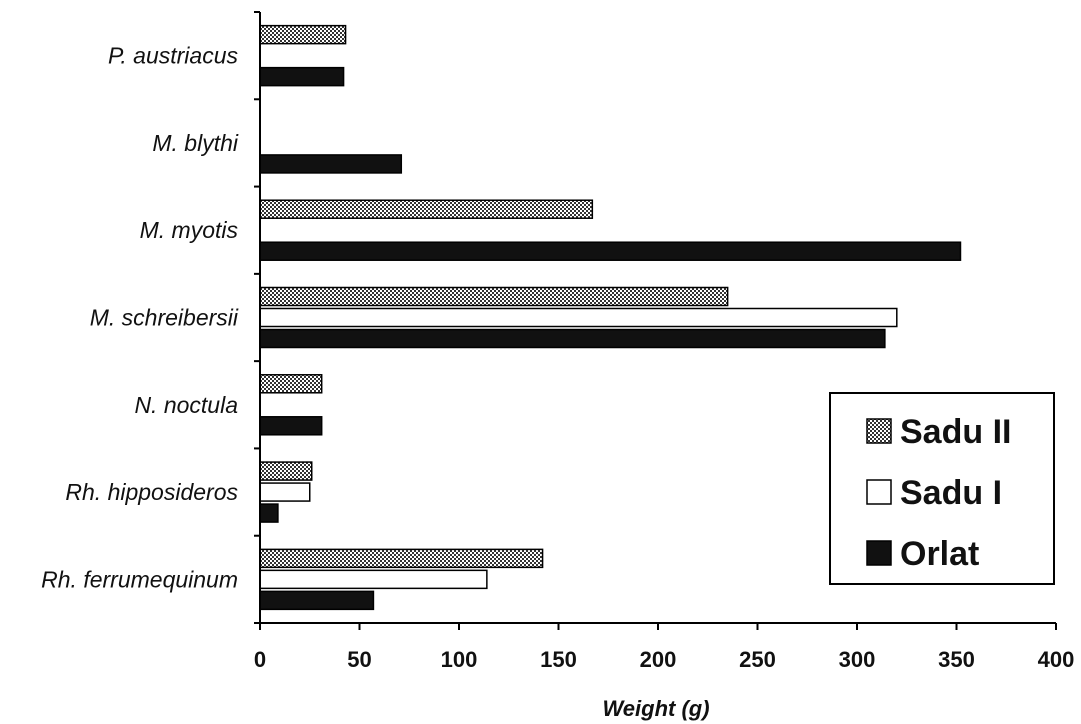 Image resolution: width=1081 pixels, height=724 pixels. I want to click on bar-orlat-rh-ferrumequinum, so click(317, 600).